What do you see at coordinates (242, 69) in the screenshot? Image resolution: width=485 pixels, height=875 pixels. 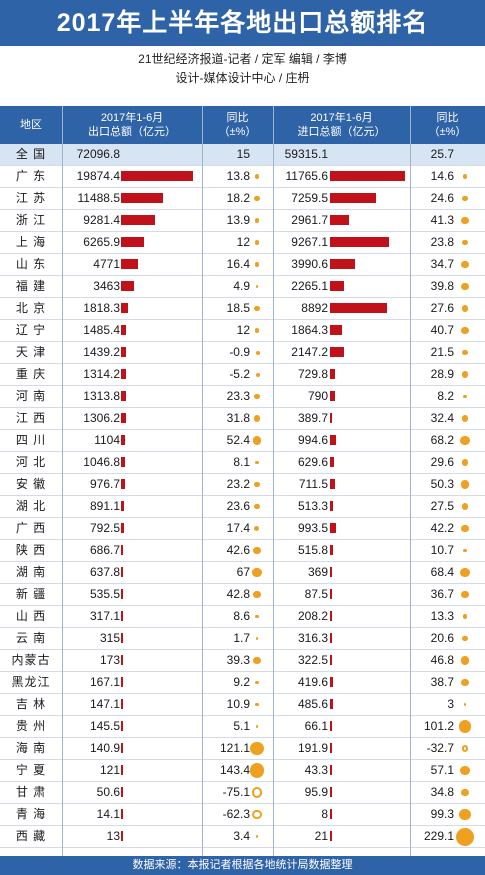 I see `credits: 21世纪经济报道-记者 / 定军 编辑 / 李博 设计-媒体设计中心 / 庄枬` at bounding box center [242, 69].